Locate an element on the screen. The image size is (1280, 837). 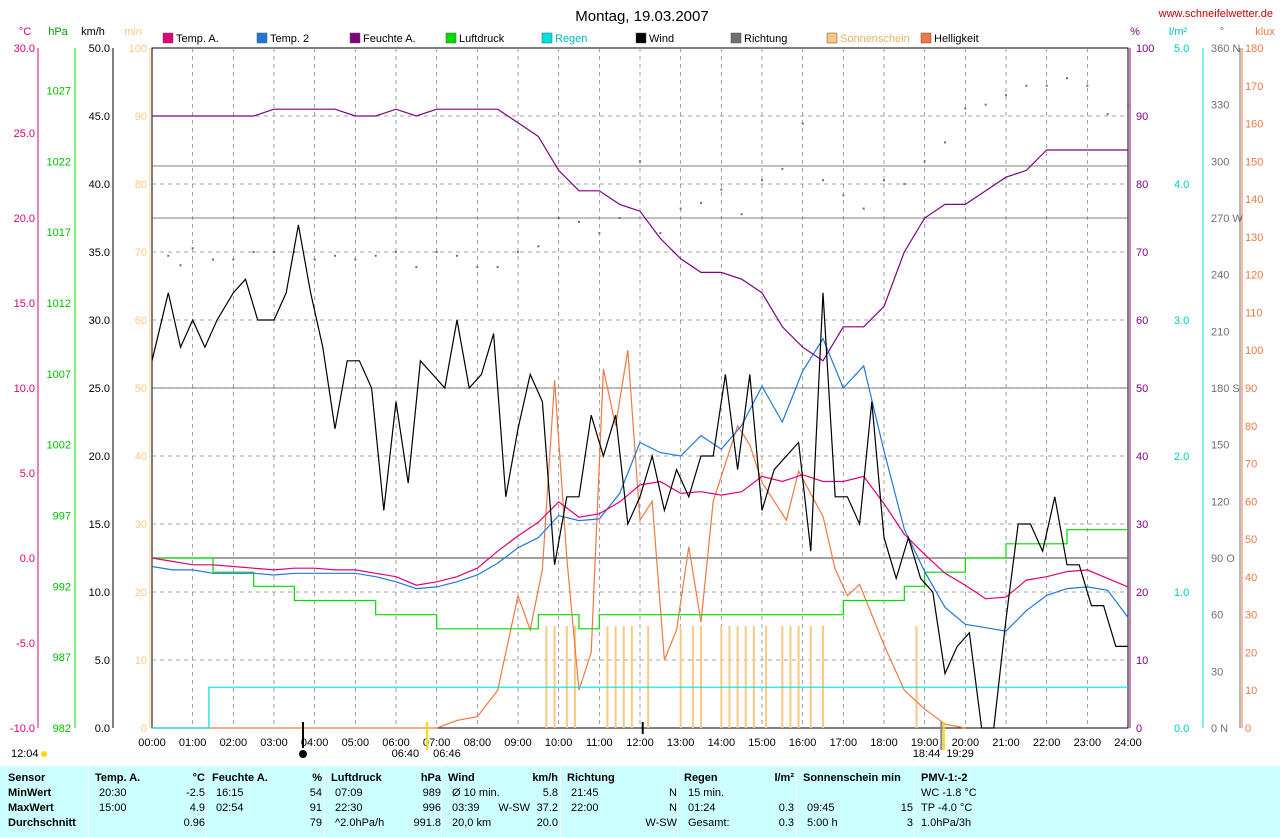
stats-header: Temp. A. is located at coordinates (118, 778).